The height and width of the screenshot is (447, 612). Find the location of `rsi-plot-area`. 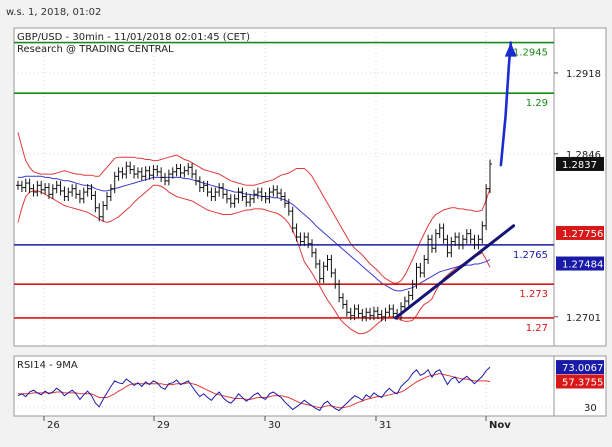

rsi-plot-area is located at coordinates (284, 386).